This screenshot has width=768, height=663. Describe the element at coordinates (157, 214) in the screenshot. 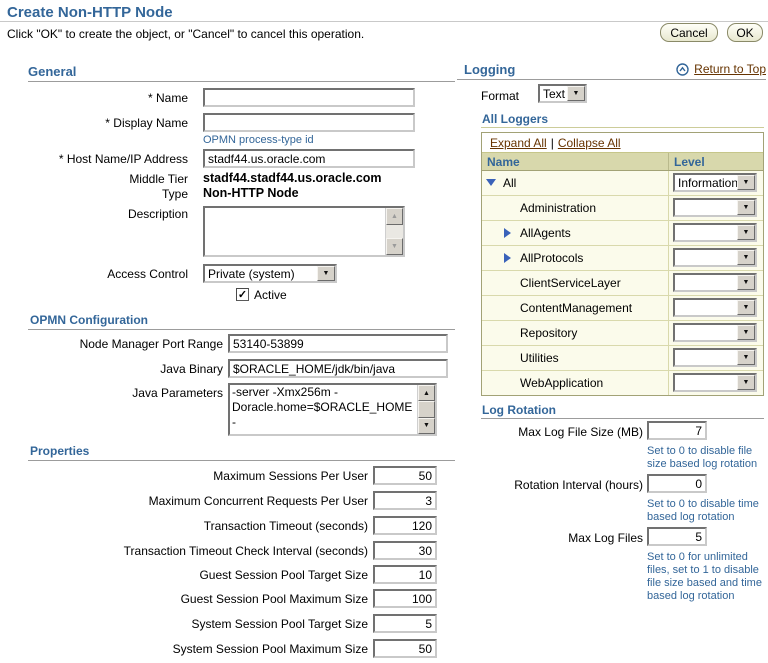

I see `description-label: Description` at that location.